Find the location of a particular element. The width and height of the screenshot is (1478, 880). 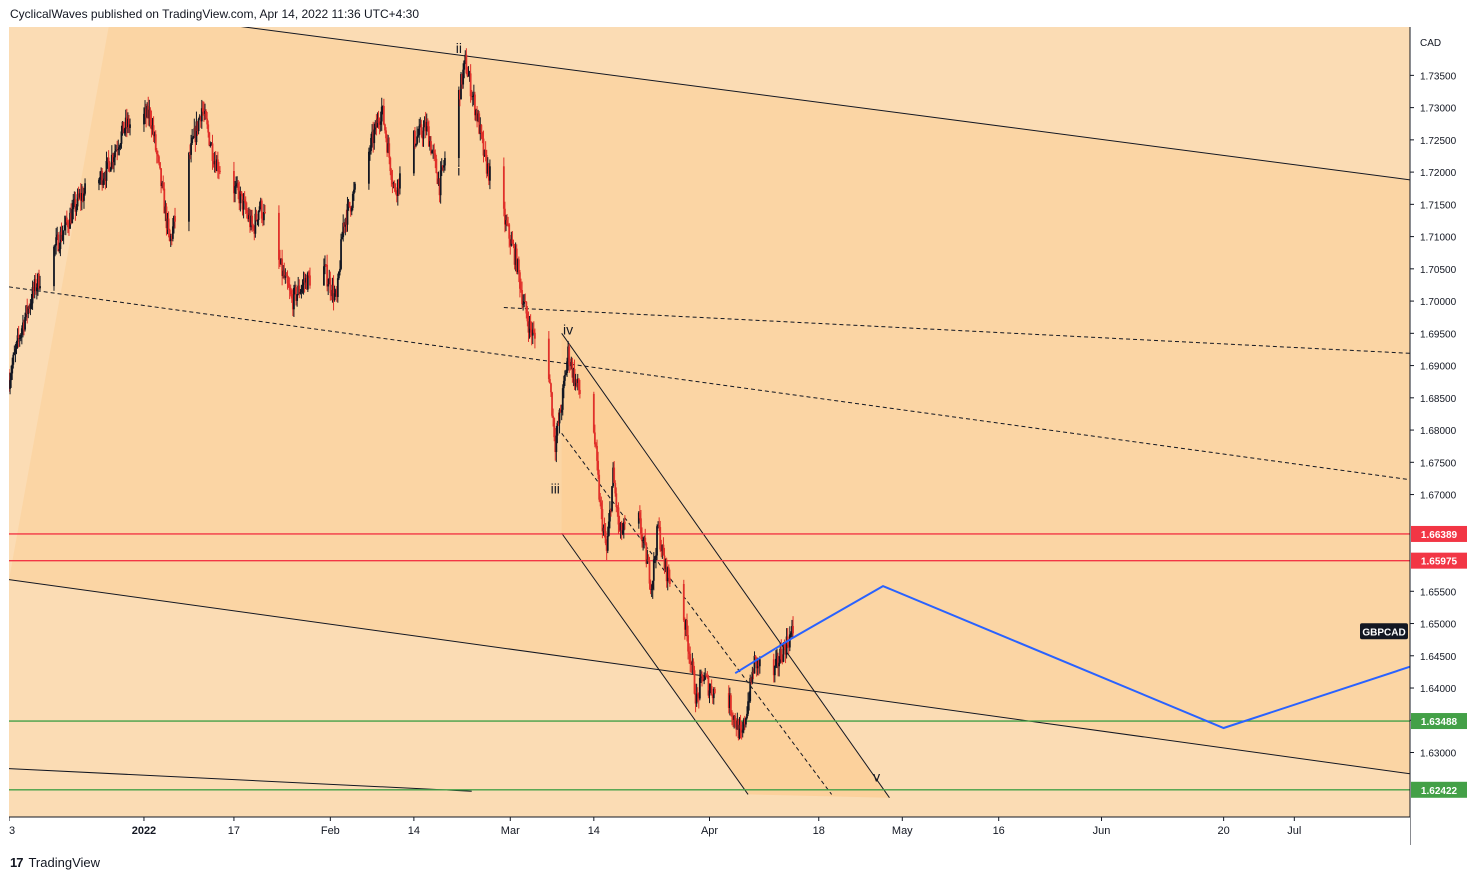

trendline-dashed is located at coordinates (957, 330).